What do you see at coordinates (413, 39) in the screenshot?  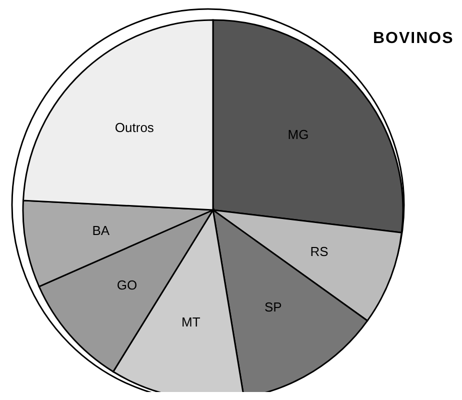 I see `text: BOVINOS` at bounding box center [413, 39].